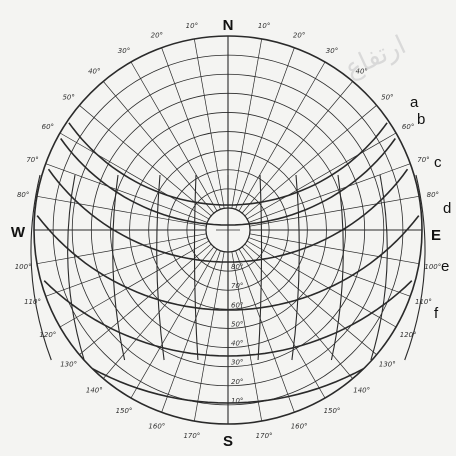 This screenshot has height=456, width=456. I want to click on altitude-tick-label: 20°, so click(237, 382).